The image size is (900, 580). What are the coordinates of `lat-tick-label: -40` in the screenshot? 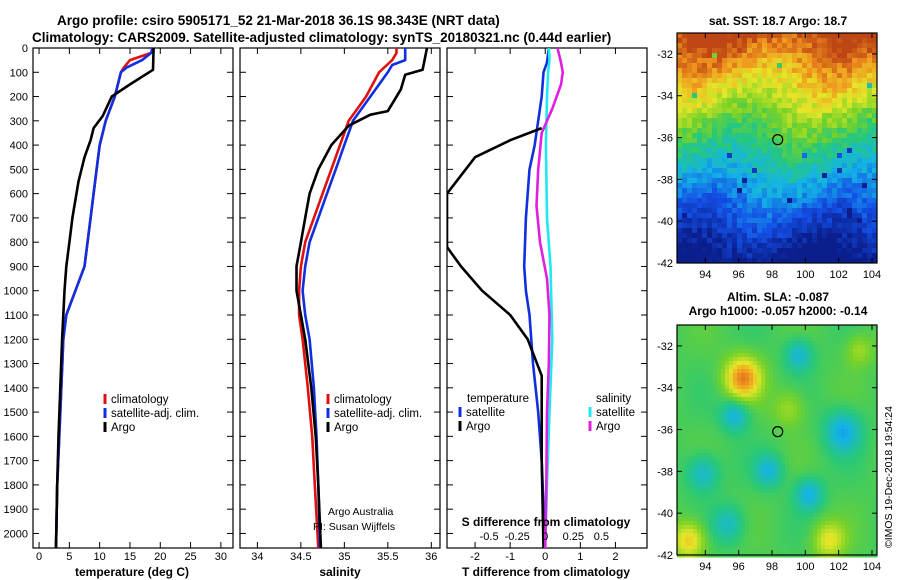 It's located at (665, 222).